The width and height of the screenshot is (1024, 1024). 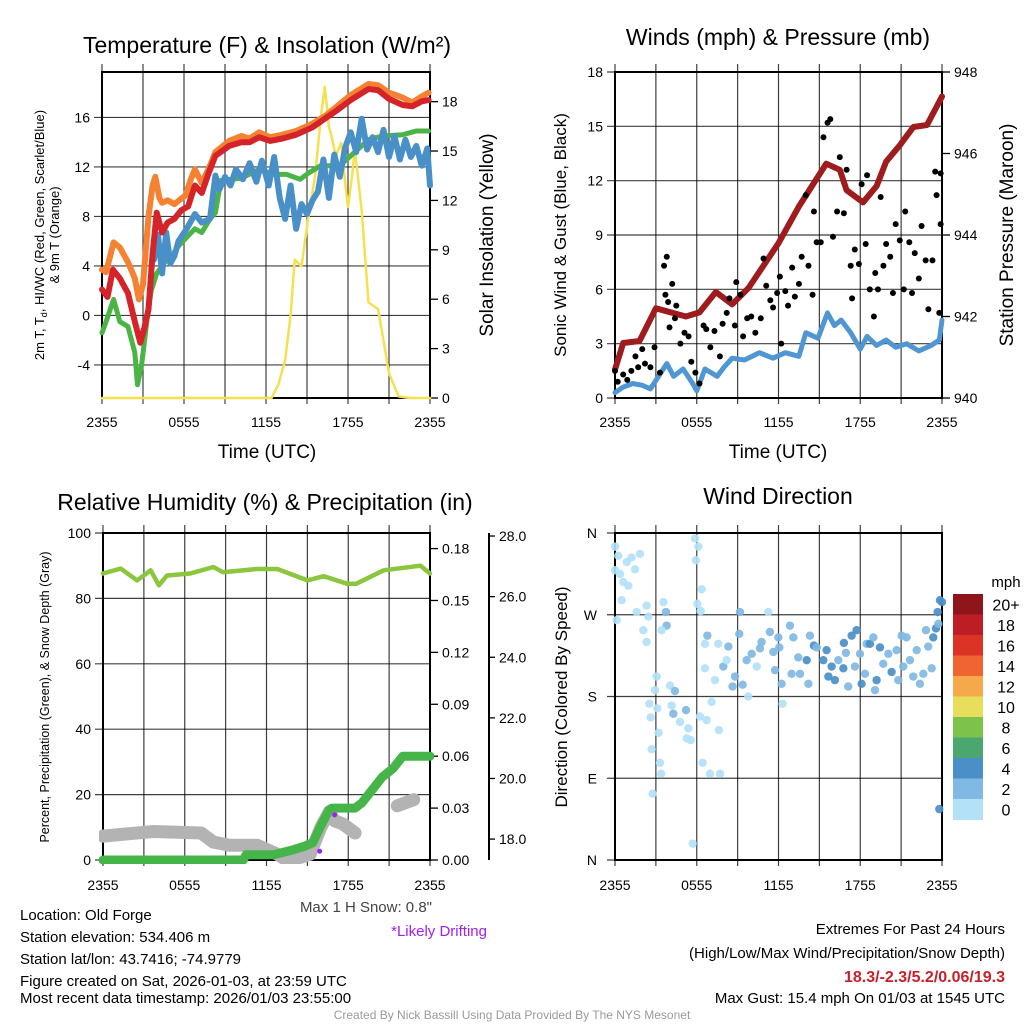 I want to click on y-tick-label: 12, so click(x=595, y=181).